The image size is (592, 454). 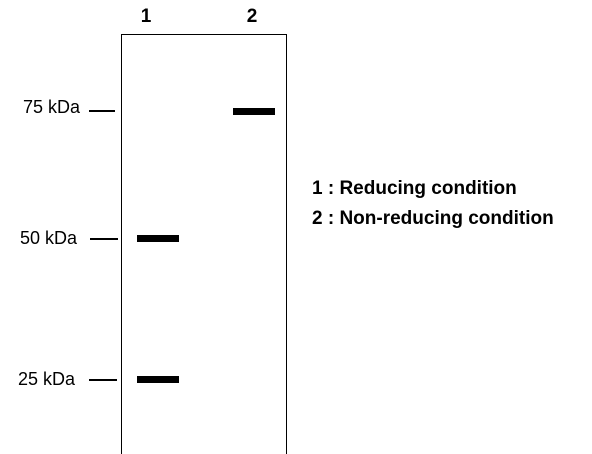 What do you see at coordinates (102, 111) in the screenshot?
I see `marker-75-tick` at bounding box center [102, 111].